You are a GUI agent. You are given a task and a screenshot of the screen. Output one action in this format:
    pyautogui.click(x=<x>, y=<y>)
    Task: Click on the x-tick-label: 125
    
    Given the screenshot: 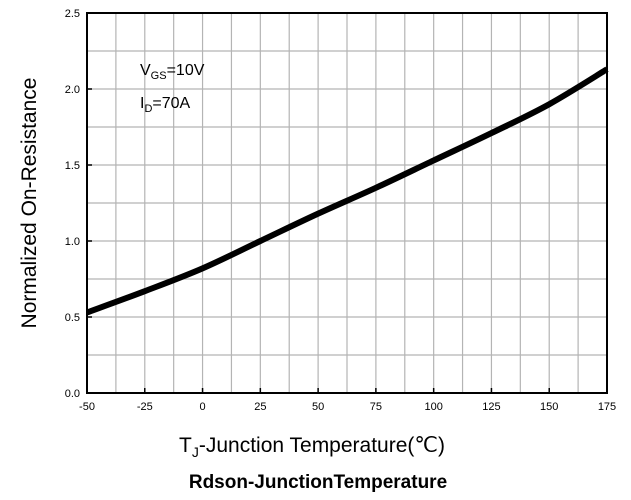 What is the action you would take?
    pyautogui.click(x=491, y=407)
    